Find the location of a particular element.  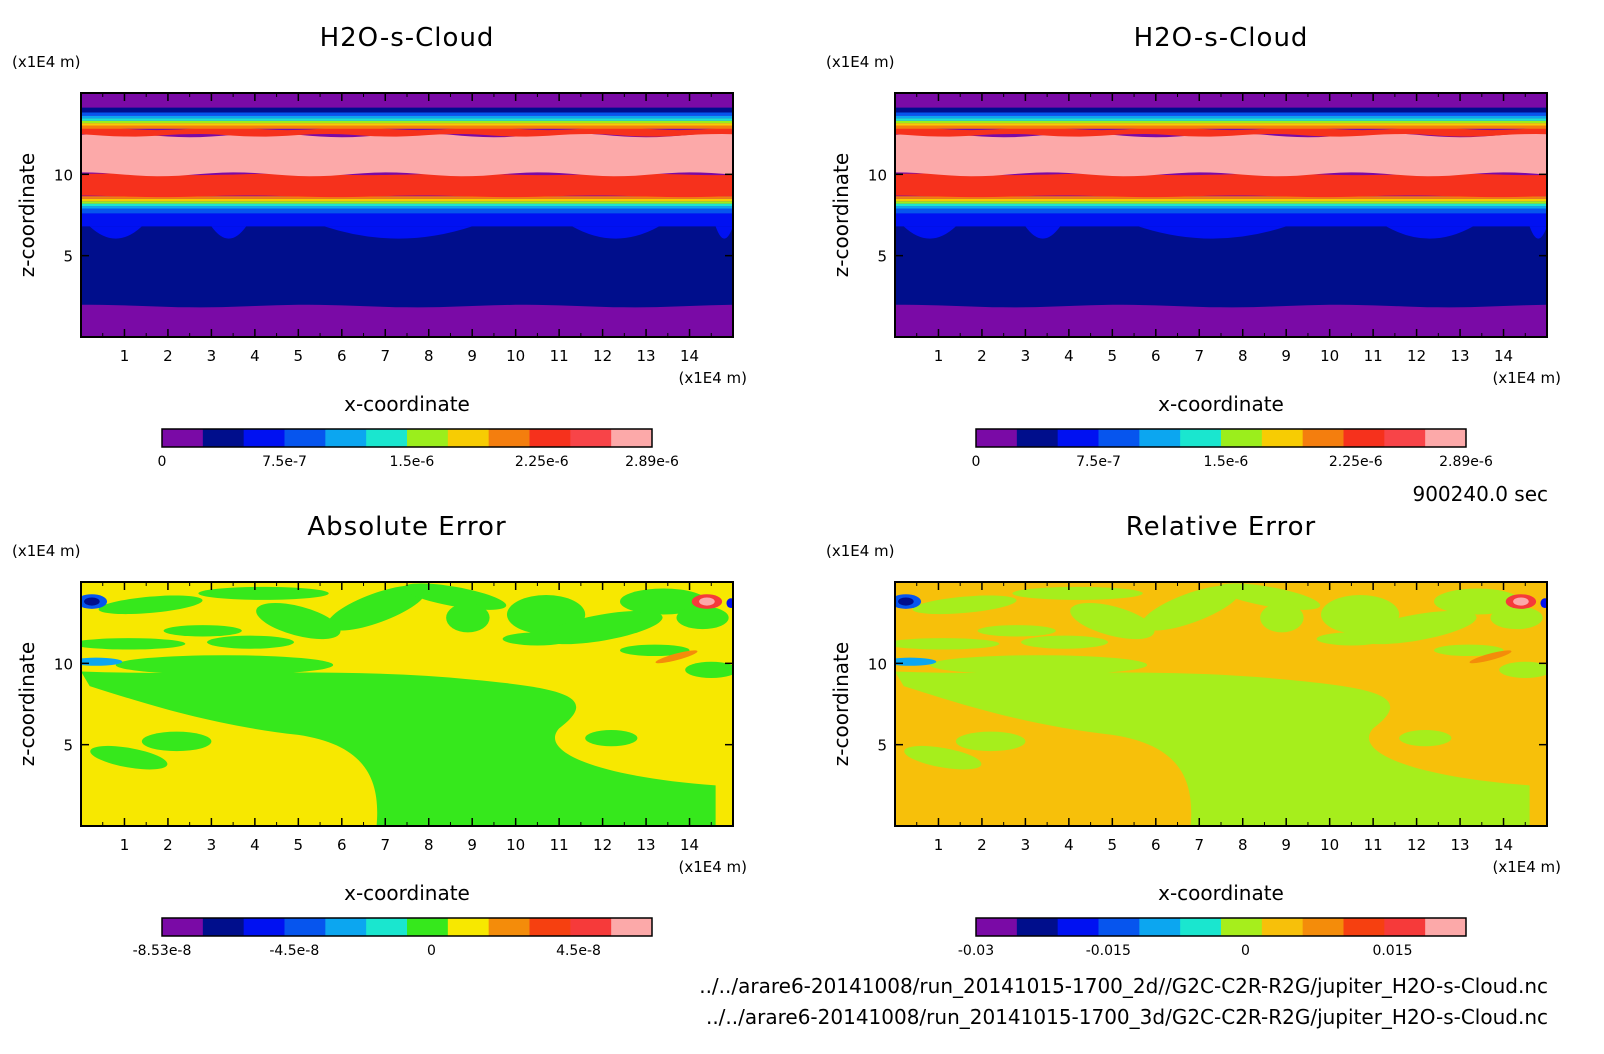

colorbar-label: 4.5e-8 is located at coordinates (578, 951).